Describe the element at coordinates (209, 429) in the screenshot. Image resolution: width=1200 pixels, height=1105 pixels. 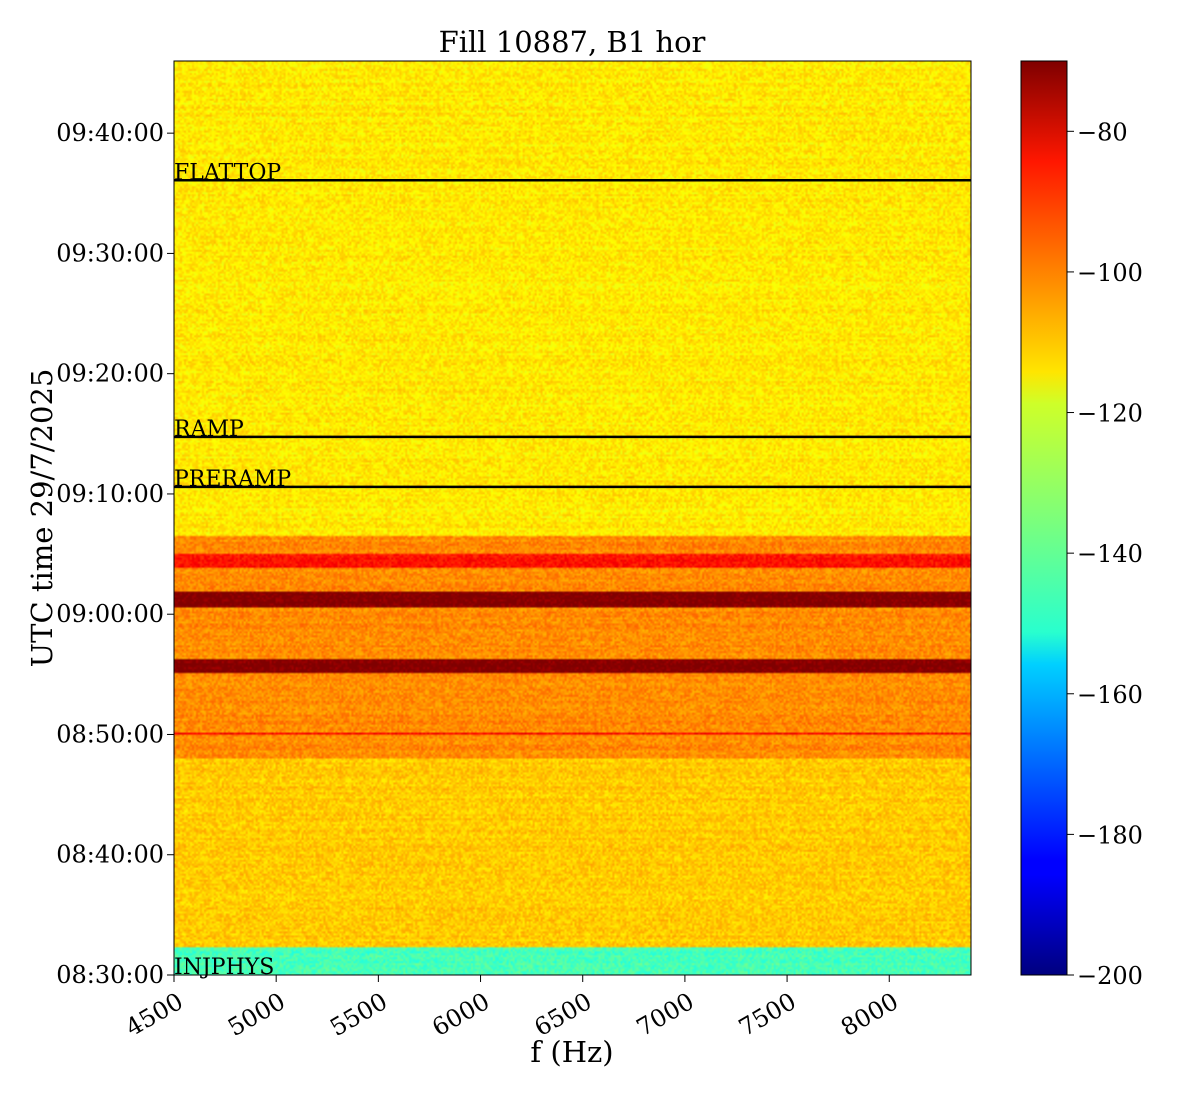
I see `phase-label-ramp: RAMP` at that location.